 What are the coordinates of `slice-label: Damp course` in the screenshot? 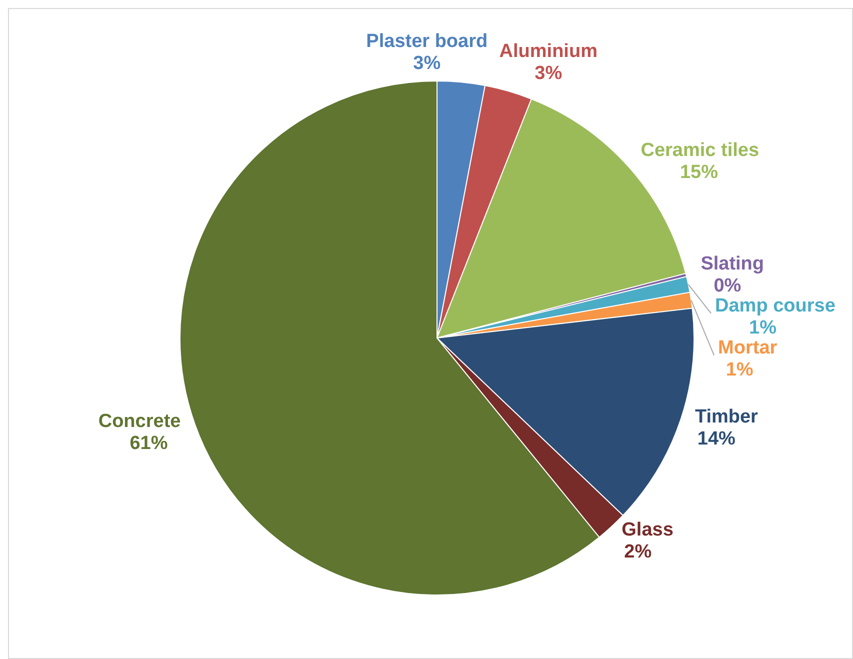 It's located at (775, 305).